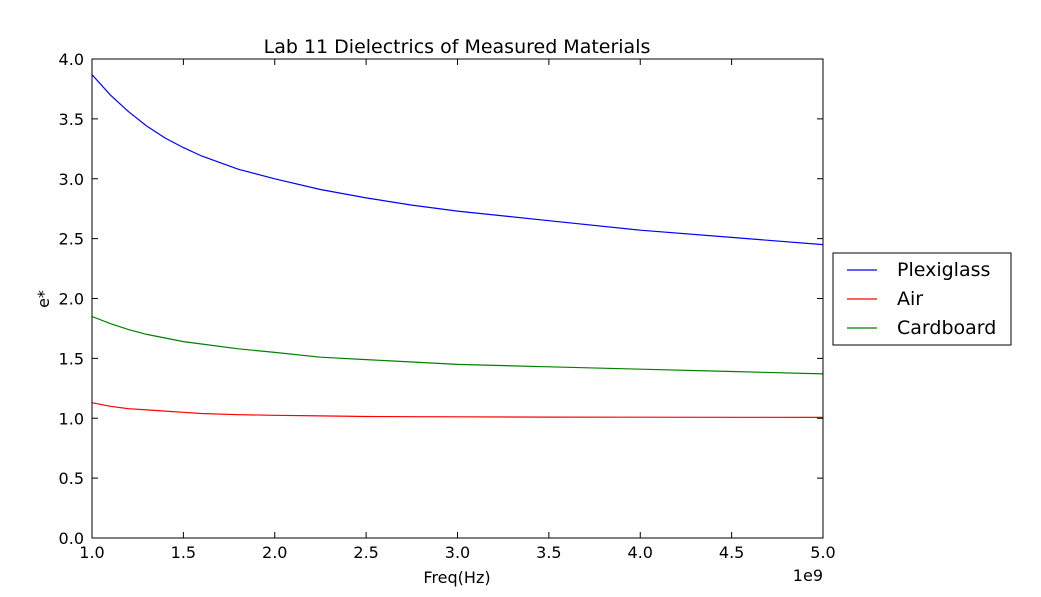 This screenshot has height=597, width=1041. I want to click on chart-title: Lab 11 Dielectrics of Measured Materials, so click(457, 47).